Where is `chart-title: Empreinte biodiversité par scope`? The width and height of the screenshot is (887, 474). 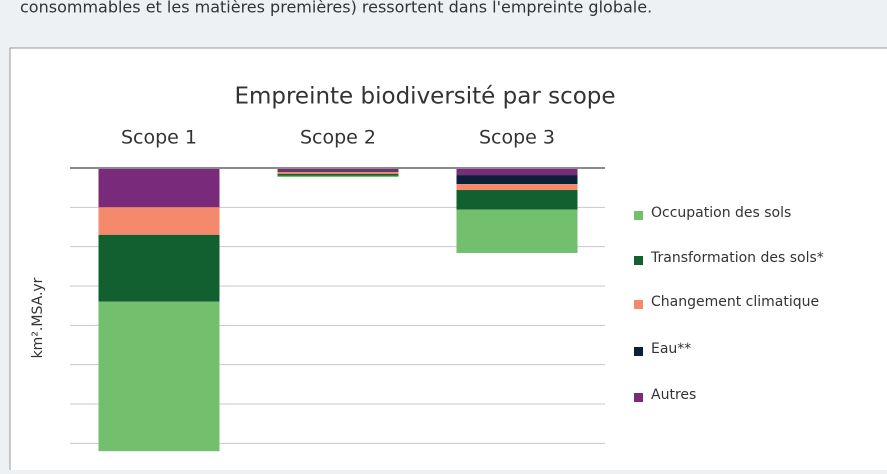
chart-title: Empreinte biodiversité par scope is located at coordinates (424, 97).